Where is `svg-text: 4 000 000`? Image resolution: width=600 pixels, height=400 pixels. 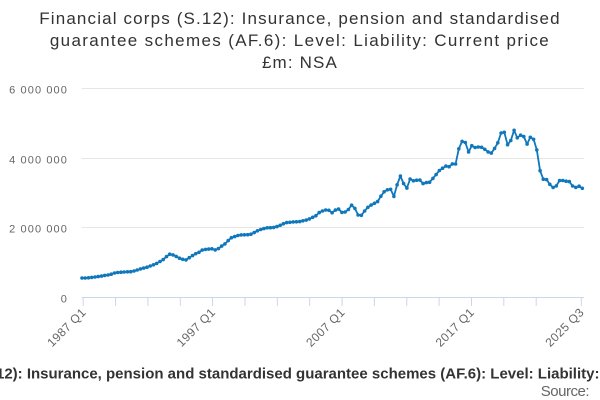 svg-text: 4 000 000 is located at coordinates (38, 161).